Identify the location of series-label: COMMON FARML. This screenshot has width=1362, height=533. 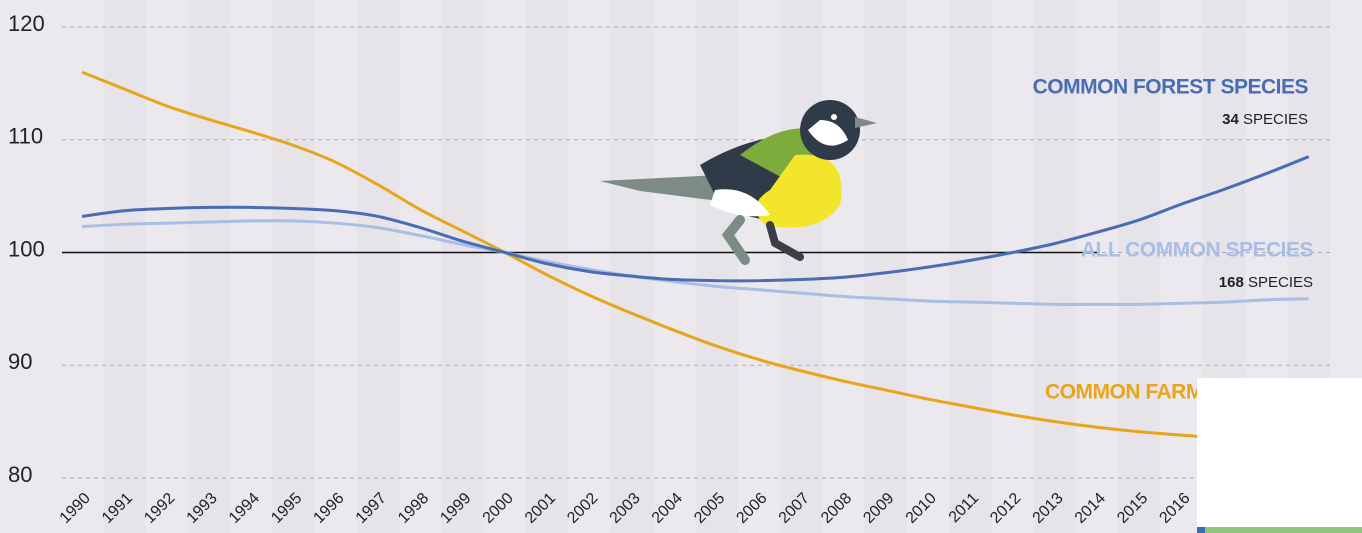
(1130, 392).